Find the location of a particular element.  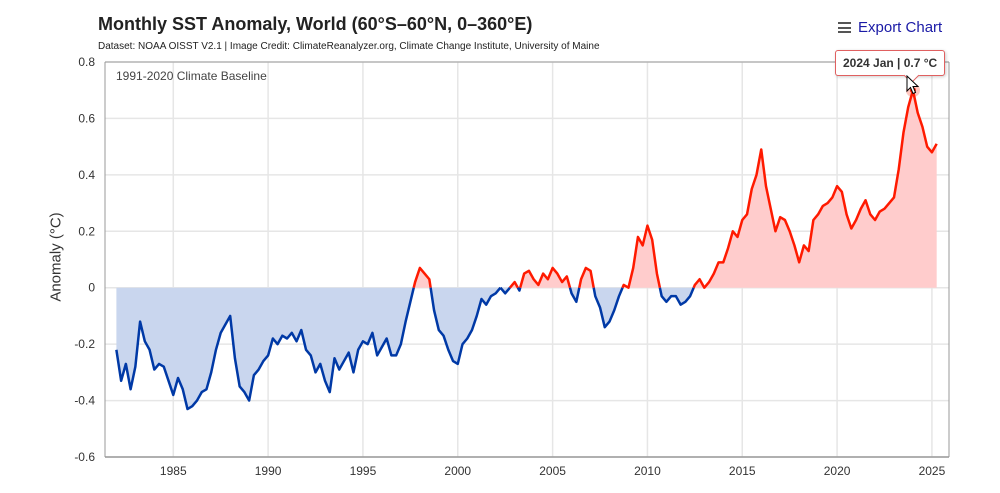

y-tick-label: 0 is located at coordinates (91, 288).